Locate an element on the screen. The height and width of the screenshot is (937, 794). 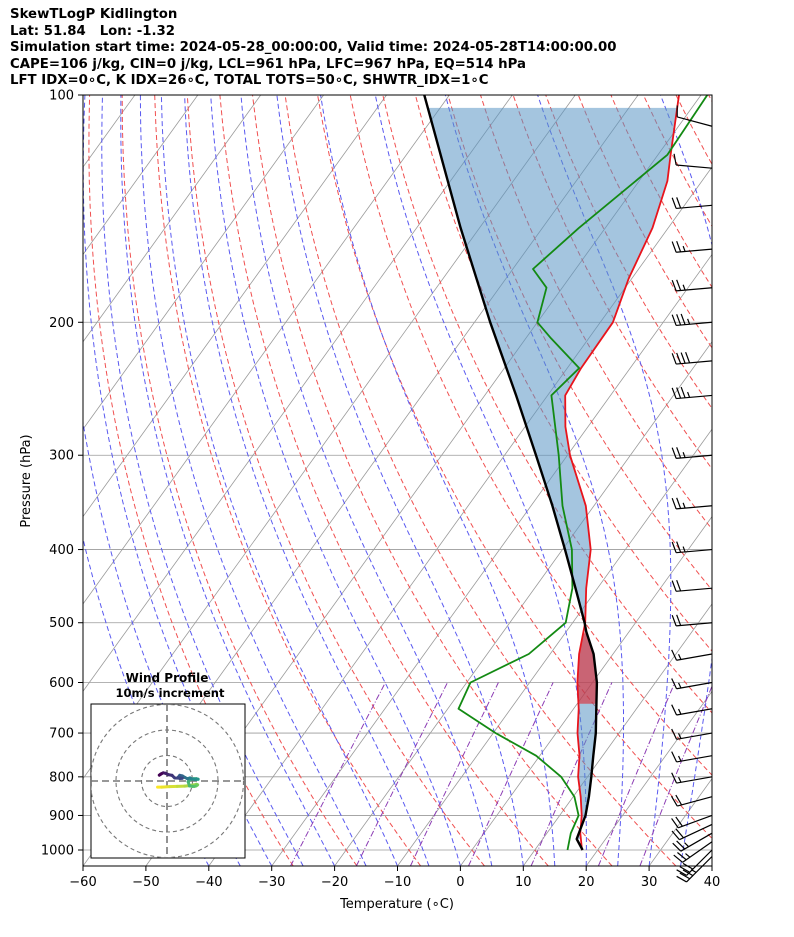
y-tick-label: 100 is located at coordinates (61, 96).